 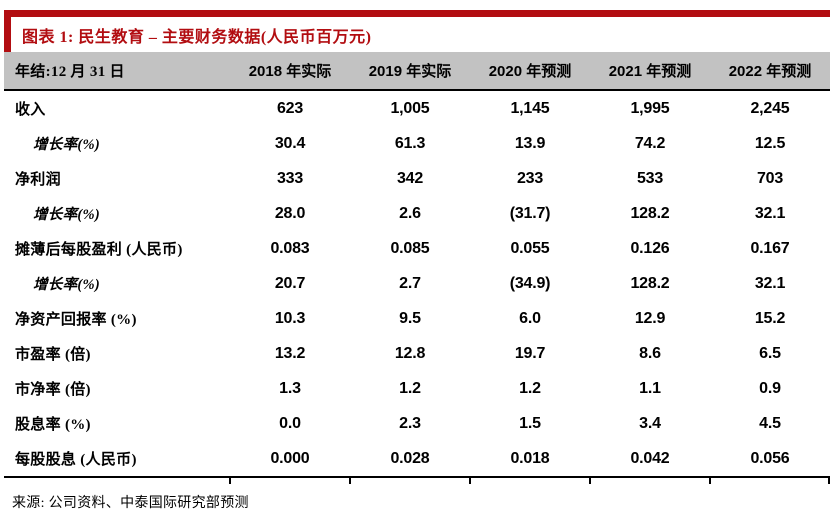 I want to click on cell-value: 12.5, so click(x=770, y=143).